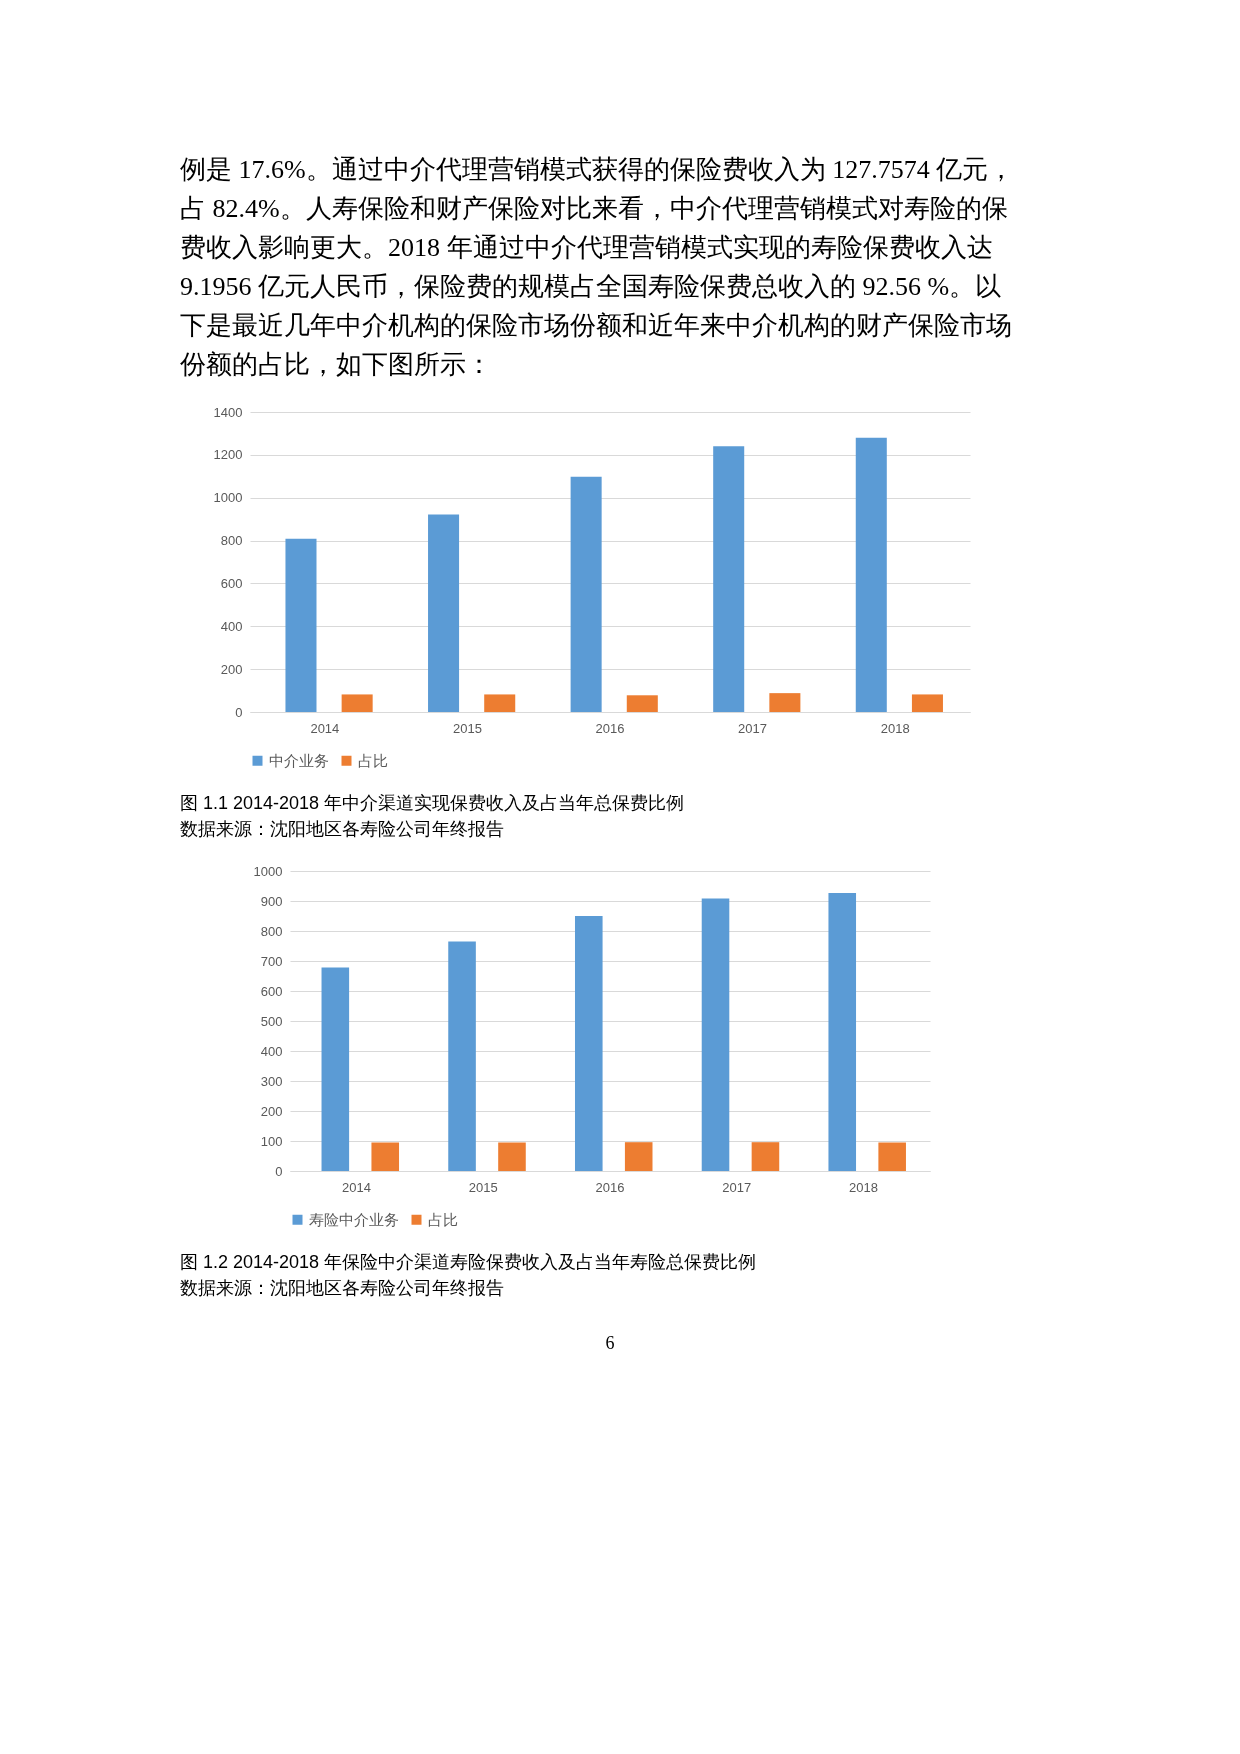 Image resolution: width=1240 pixels, height=1754 pixels. Describe the element at coordinates (271, 1021) in the screenshot. I see `y-tick-label: 500` at that location.